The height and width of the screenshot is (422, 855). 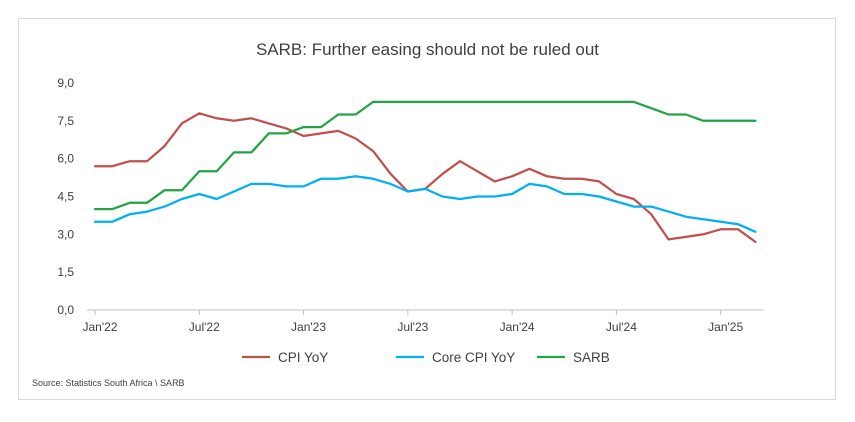 I want to click on y-tick-label: 0,0, so click(x=65, y=310).